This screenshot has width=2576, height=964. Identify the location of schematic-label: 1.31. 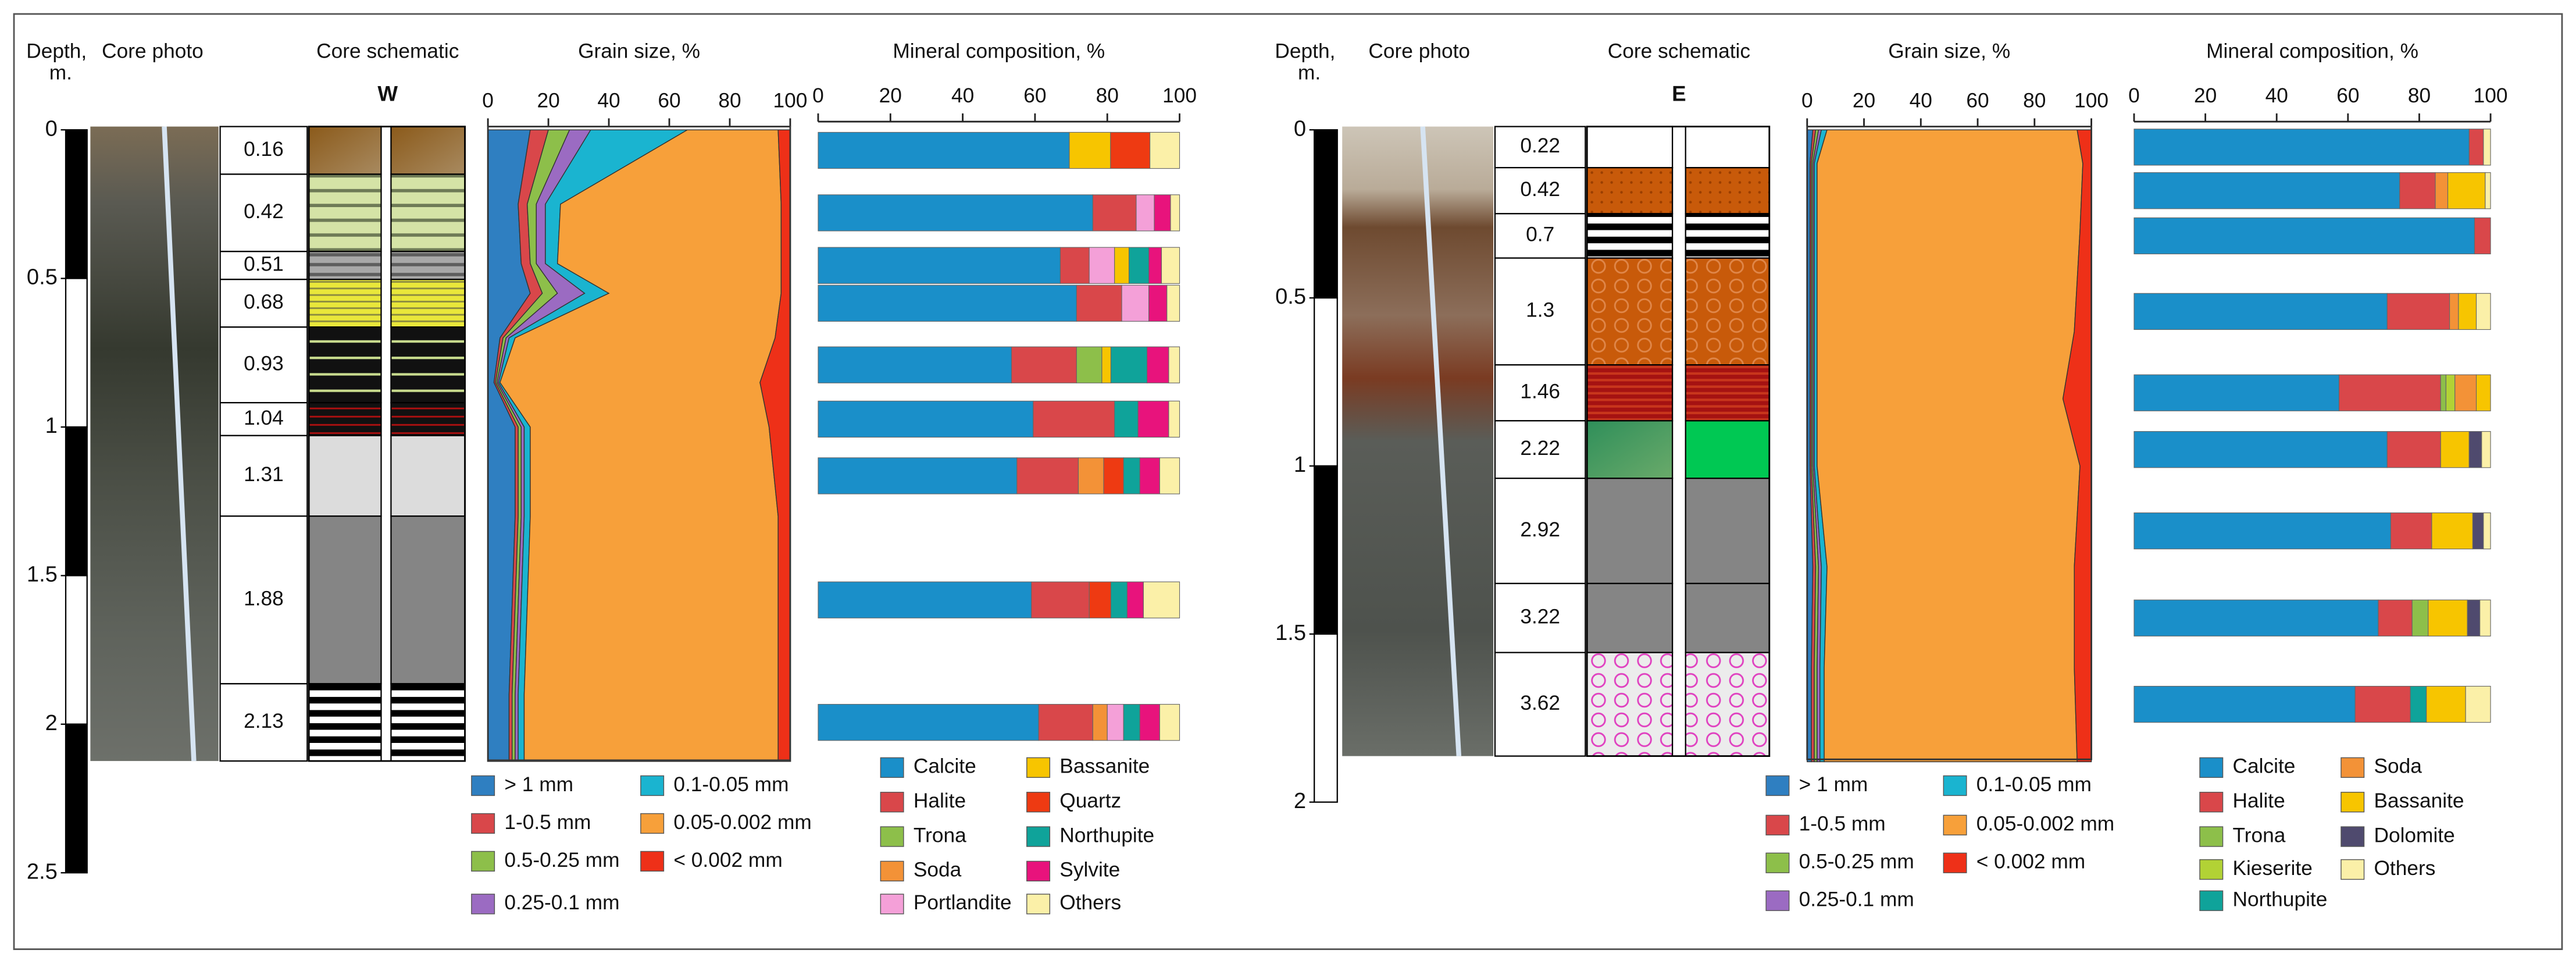
(264, 475).